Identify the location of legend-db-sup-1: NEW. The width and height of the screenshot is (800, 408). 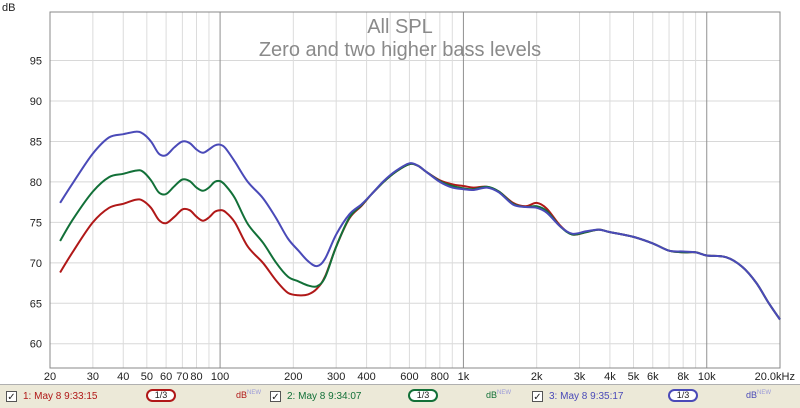
(254, 393).